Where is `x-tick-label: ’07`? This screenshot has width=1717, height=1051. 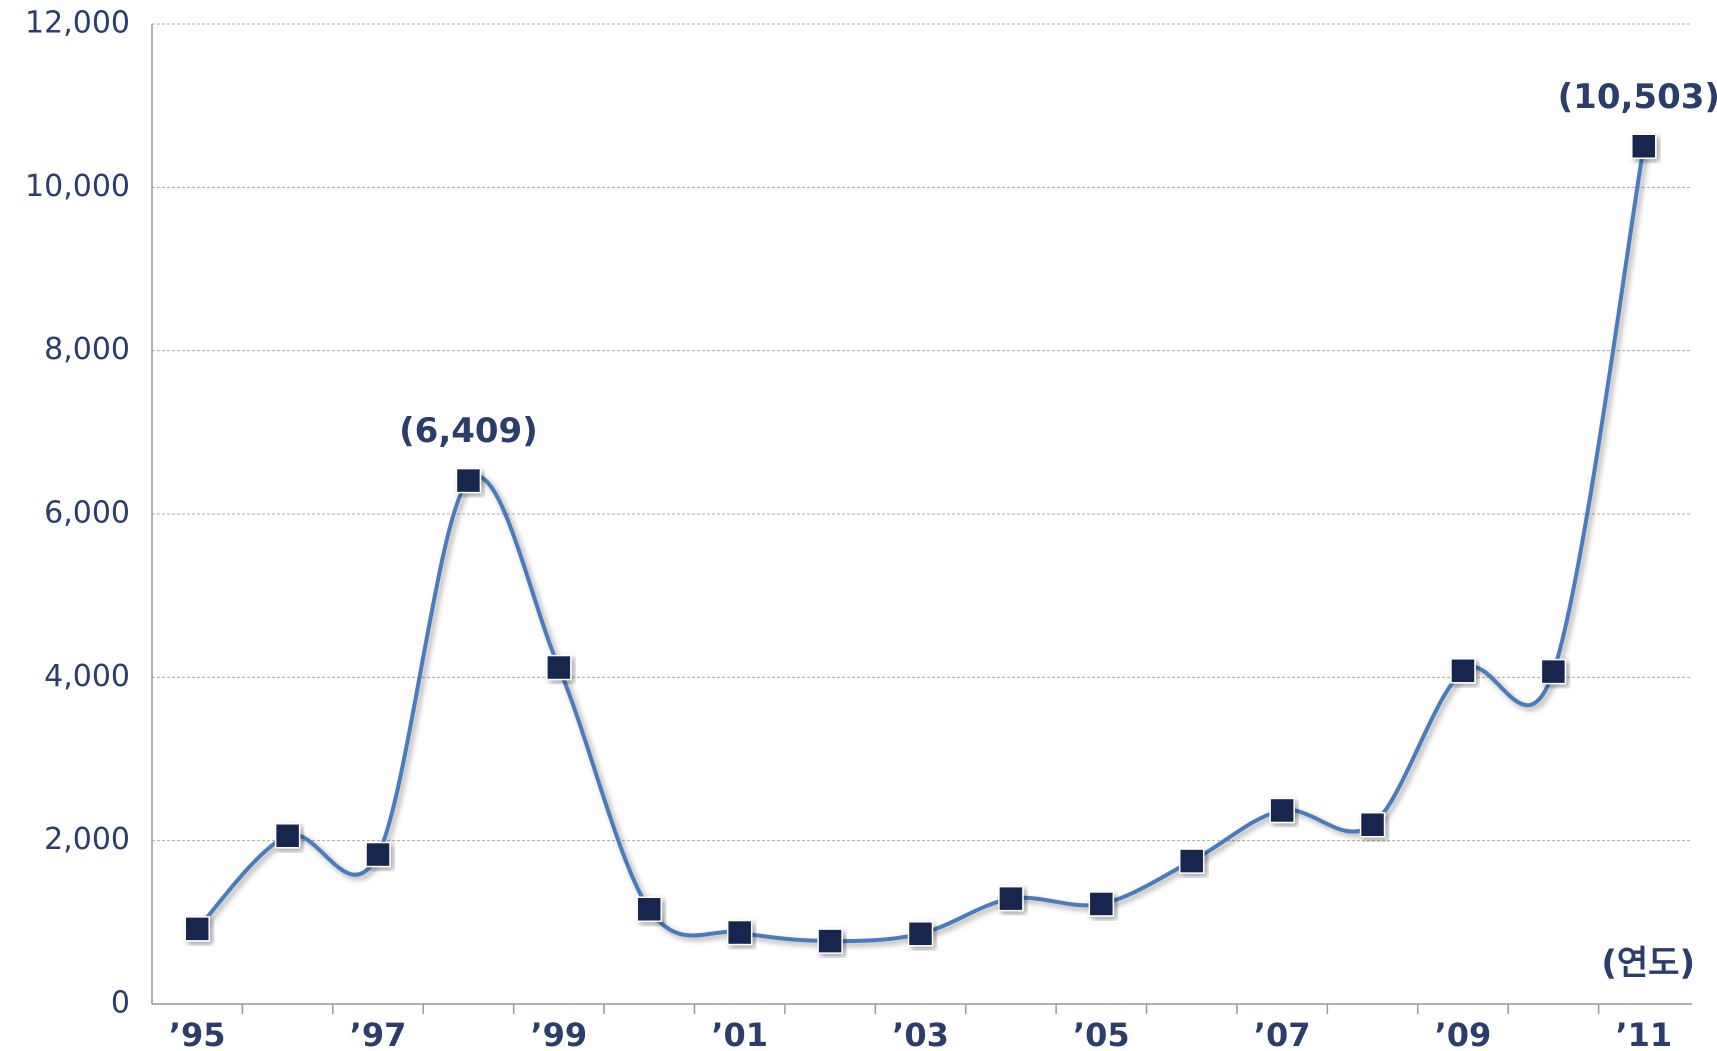 x-tick-label: ’07 is located at coordinates (1282, 1033).